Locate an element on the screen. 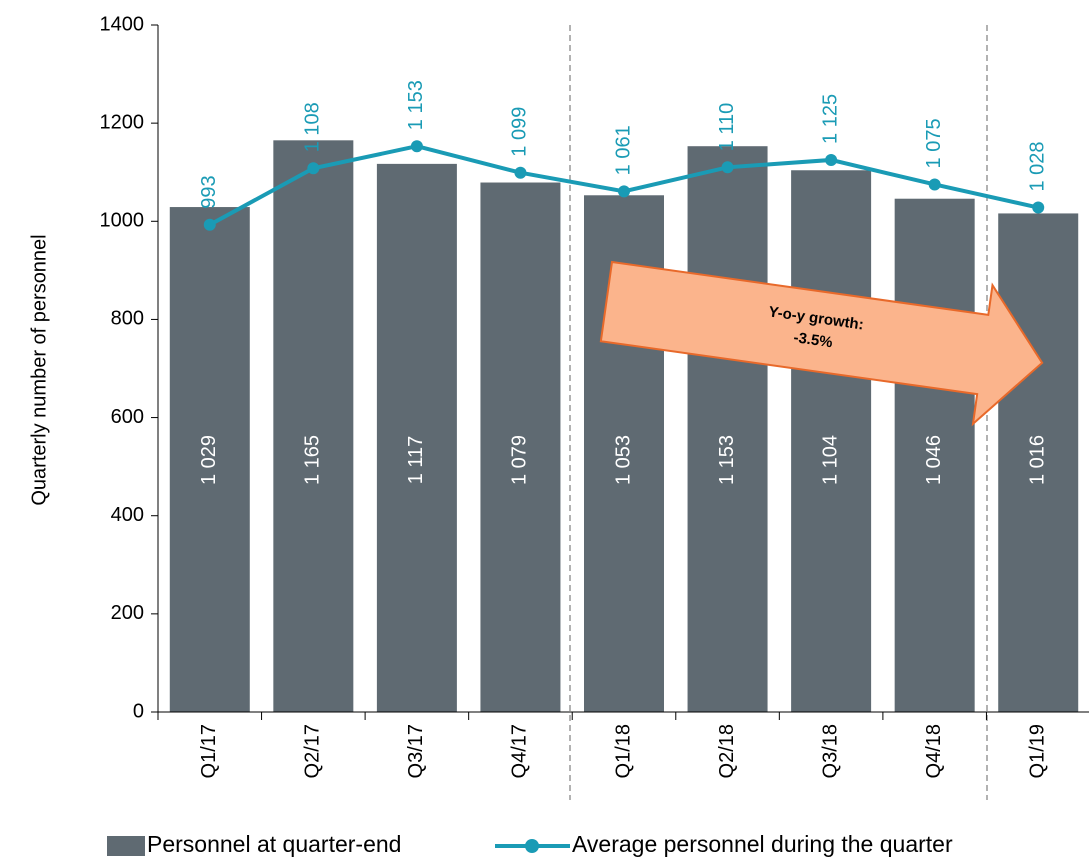 This screenshot has height=862, width=1089. y-tick-label: 200 is located at coordinates (127, 613).